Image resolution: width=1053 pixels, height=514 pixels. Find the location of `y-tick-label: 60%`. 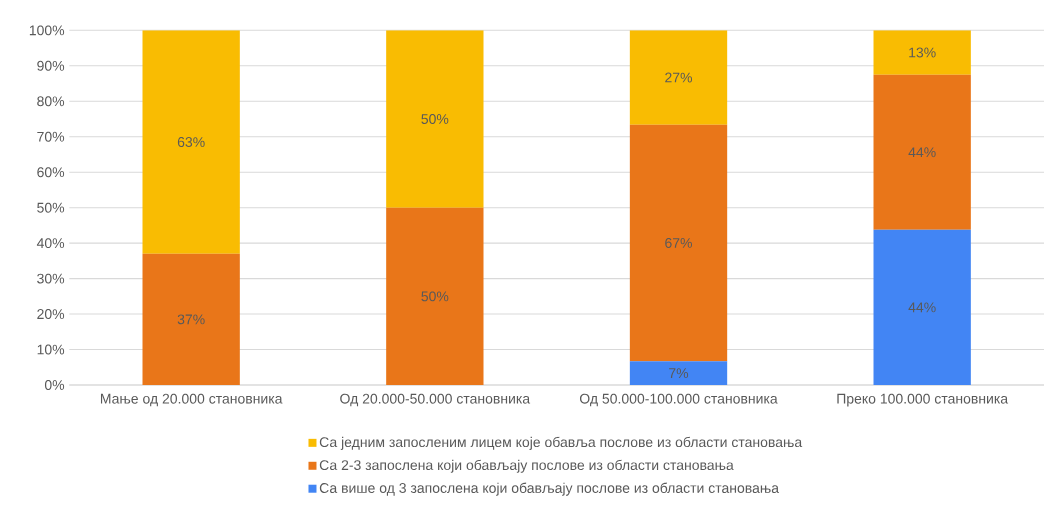

y-tick-label: 60% is located at coordinates (51, 172).